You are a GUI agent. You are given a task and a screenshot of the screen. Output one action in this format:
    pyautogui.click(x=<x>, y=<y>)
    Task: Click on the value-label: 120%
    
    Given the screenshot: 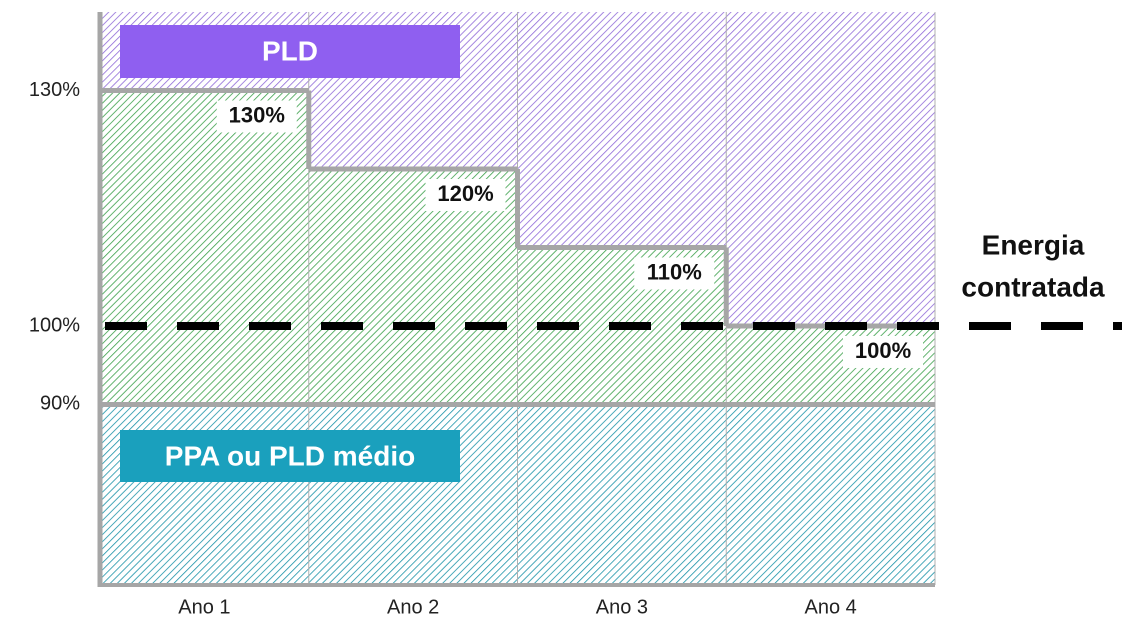 What is the action you would take?
    pyautogui.click(x=465, y=193)
    